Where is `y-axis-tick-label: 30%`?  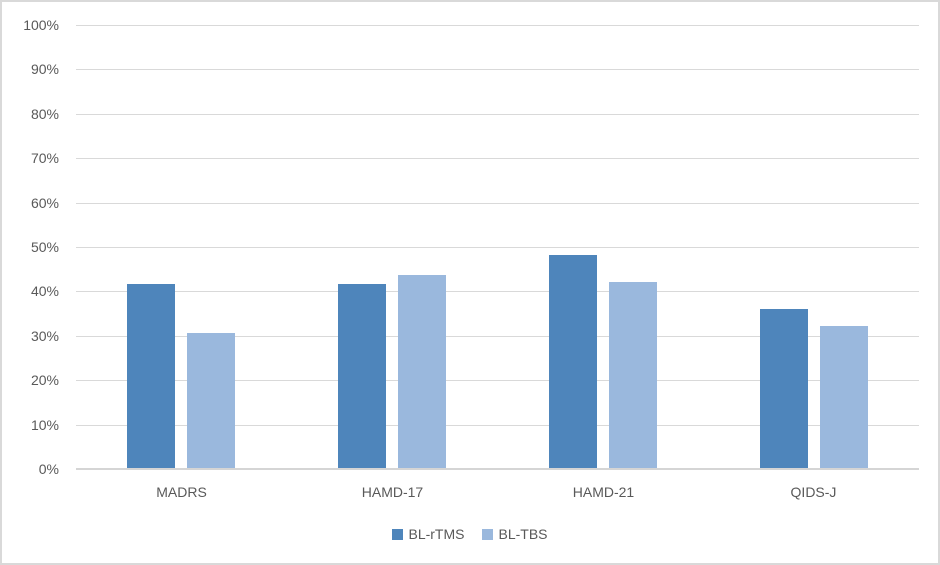 y-axis-tick-label: 30% is located at coordinates (44, 335).